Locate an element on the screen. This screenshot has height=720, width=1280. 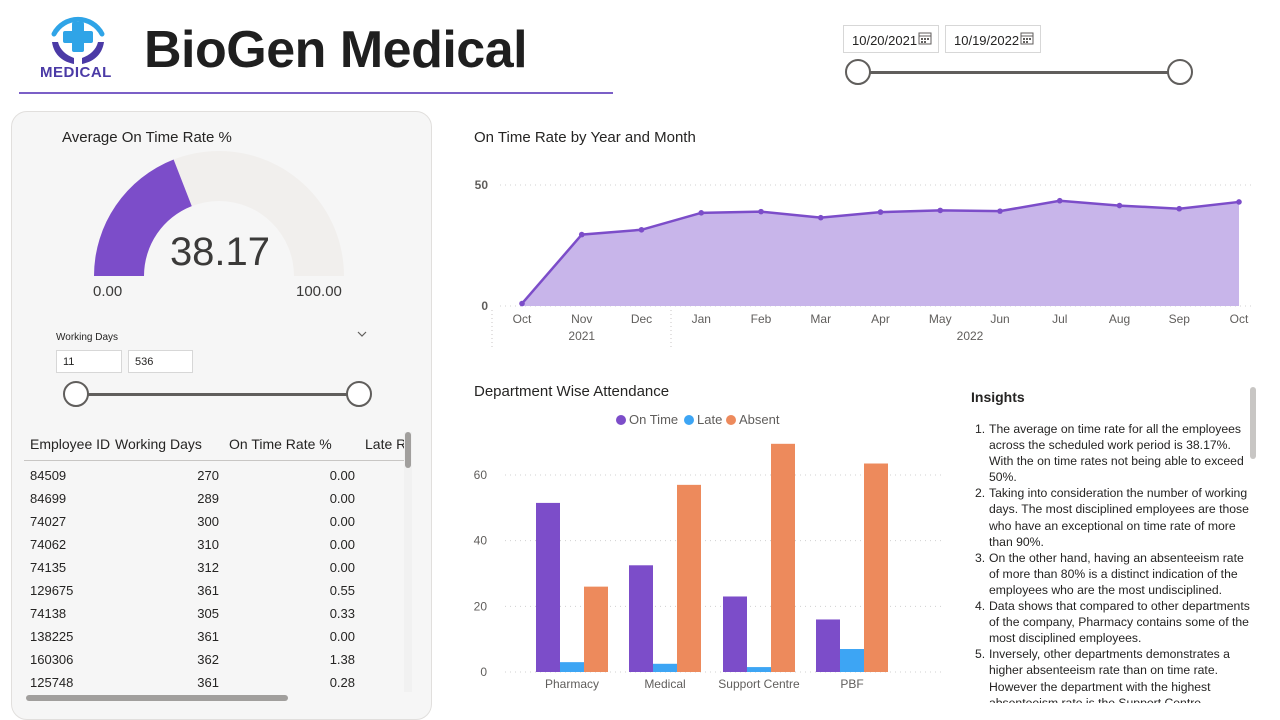
table-row: 74138 305 0.33 is located at coordinates (214, 613).